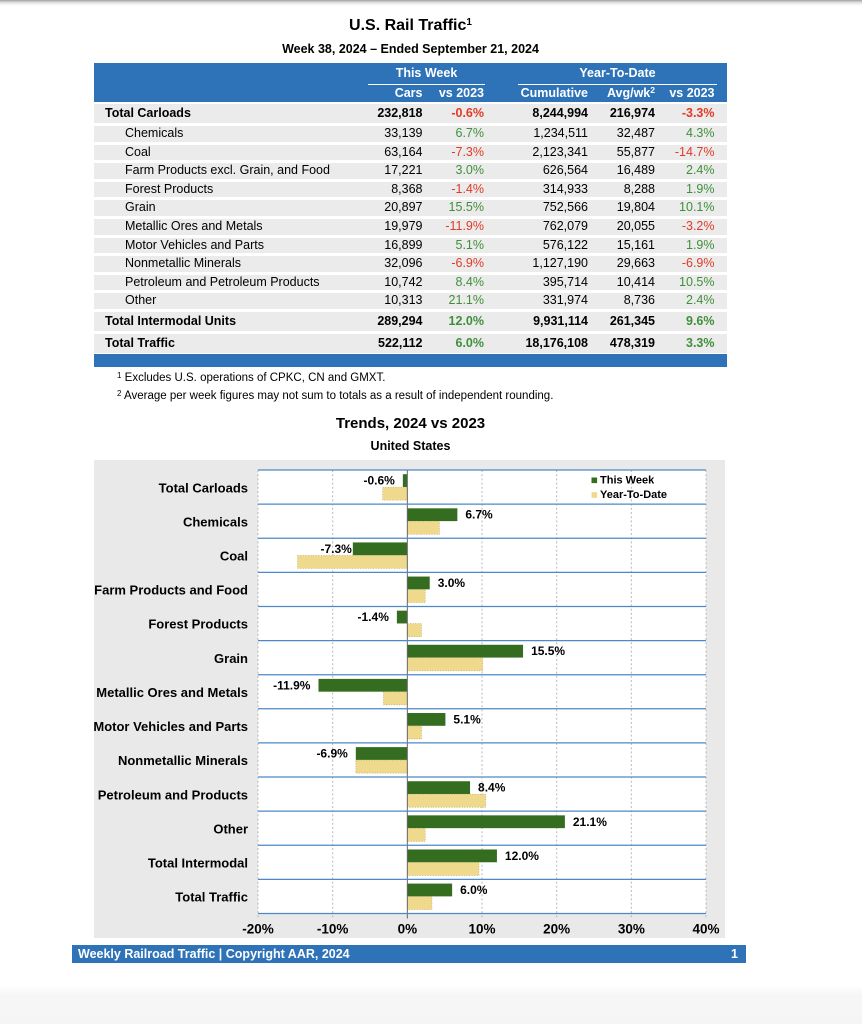 The width and height of the screenshot is (862, 1024). Describe the element at coordinates (467, 719) in the screenshot. I see `svg-text: 5.1%` at that location.